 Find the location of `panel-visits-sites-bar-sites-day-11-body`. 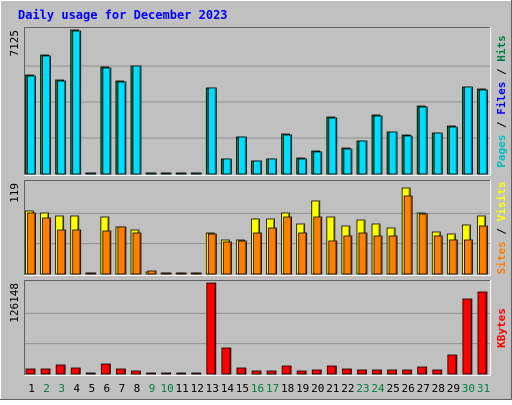

panel-visits-sites-bar-sites-day-11-body is located at coordinates (182, 273).